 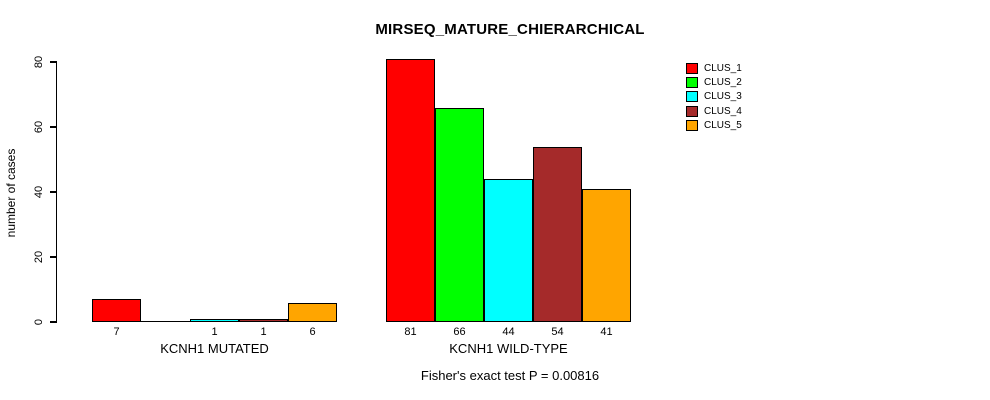 I want to click on bar-value-label: 7, so click(x=116, y=332).